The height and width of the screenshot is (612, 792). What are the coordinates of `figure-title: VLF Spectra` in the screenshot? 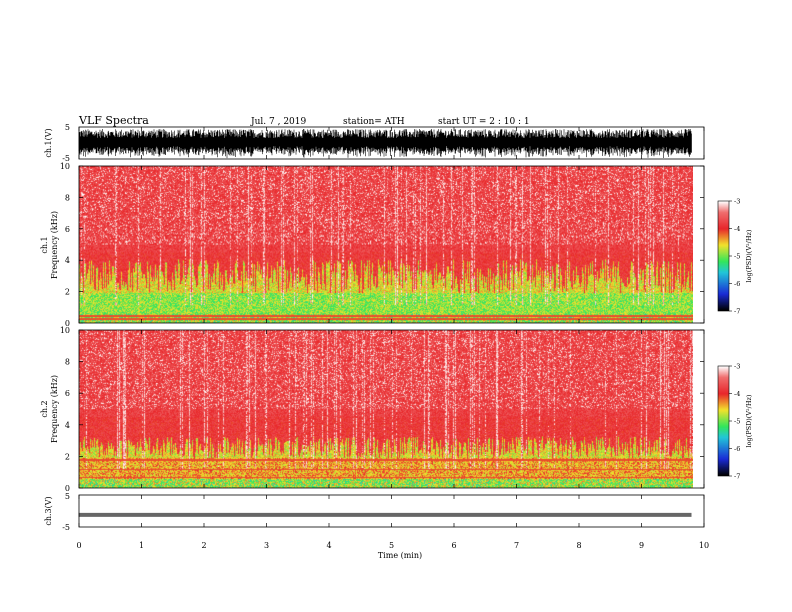 It's located at (113, 120).